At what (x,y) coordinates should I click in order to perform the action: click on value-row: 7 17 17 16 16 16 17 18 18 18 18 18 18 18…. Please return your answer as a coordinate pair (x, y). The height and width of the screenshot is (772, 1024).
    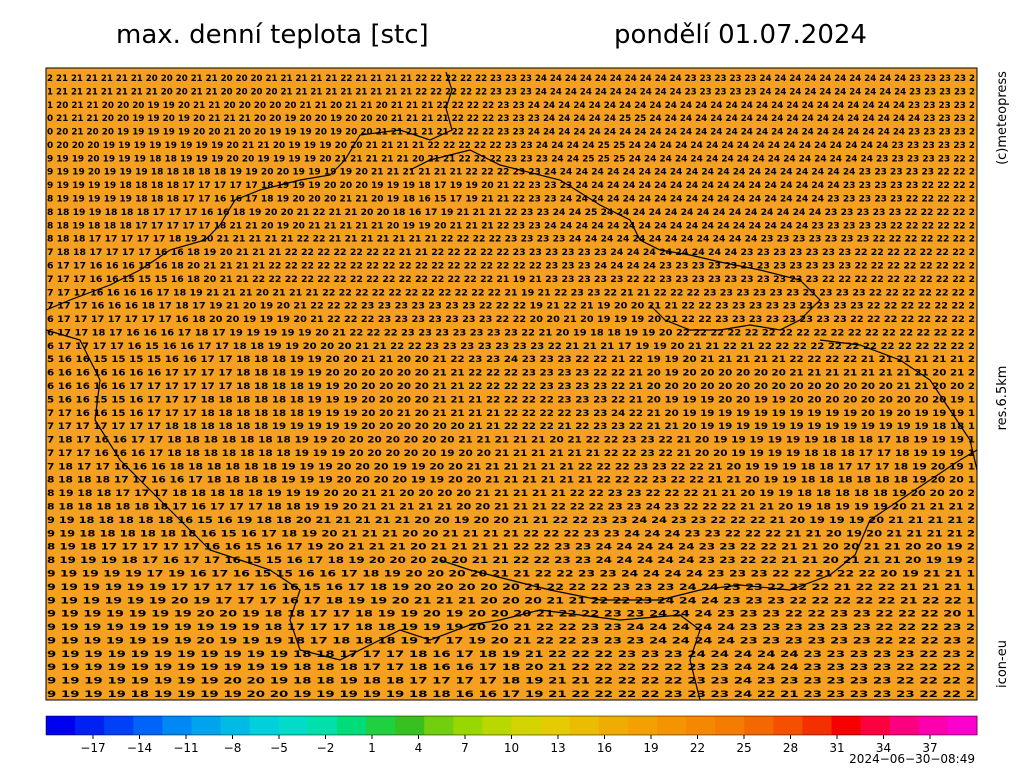
    Looking at the image, I should click on (511, 454).